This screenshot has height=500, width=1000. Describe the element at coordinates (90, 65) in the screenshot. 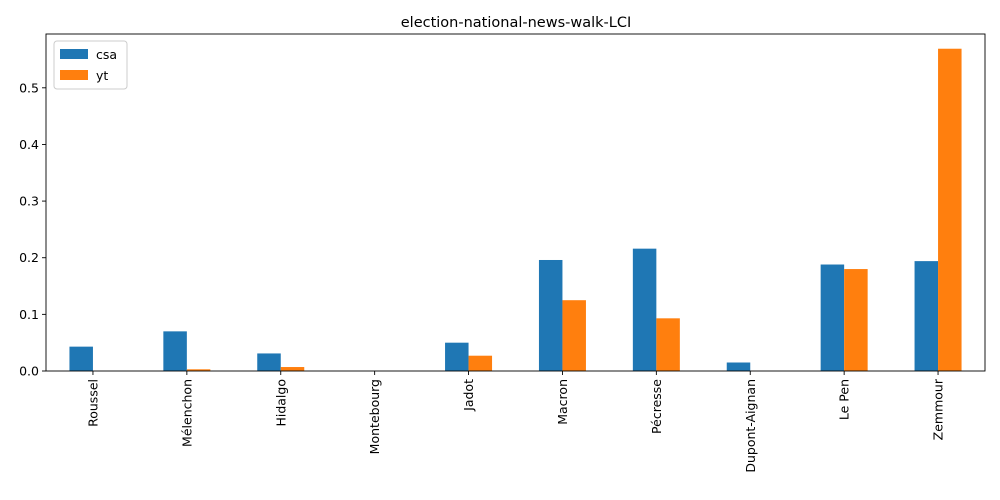

I see `legend: csa yt` at that location.